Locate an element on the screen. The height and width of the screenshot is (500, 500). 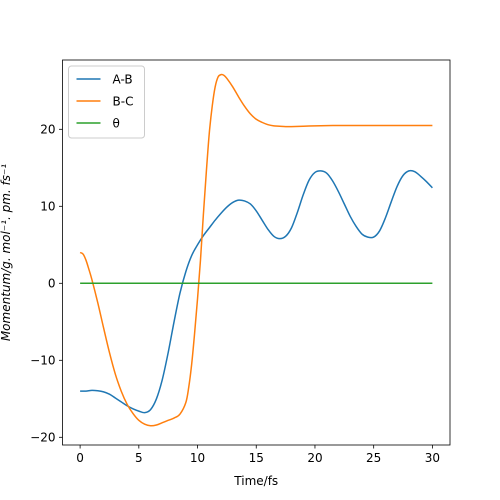
x-tick-label: 25 is located at coordinates (373, 458).